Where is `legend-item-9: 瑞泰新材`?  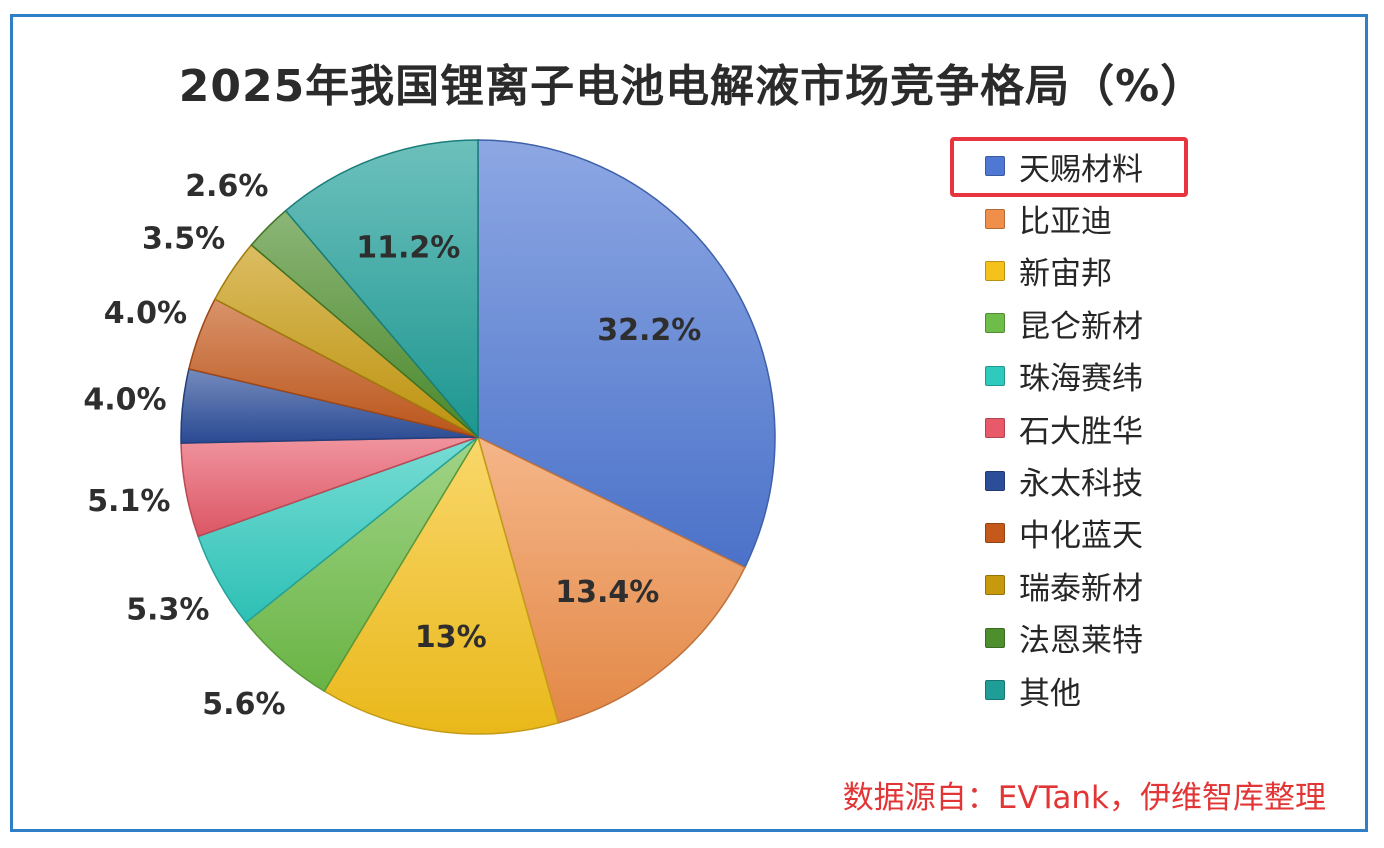 legend-item-9: 瑞泰新材 is located at coordinates (1064, 585).